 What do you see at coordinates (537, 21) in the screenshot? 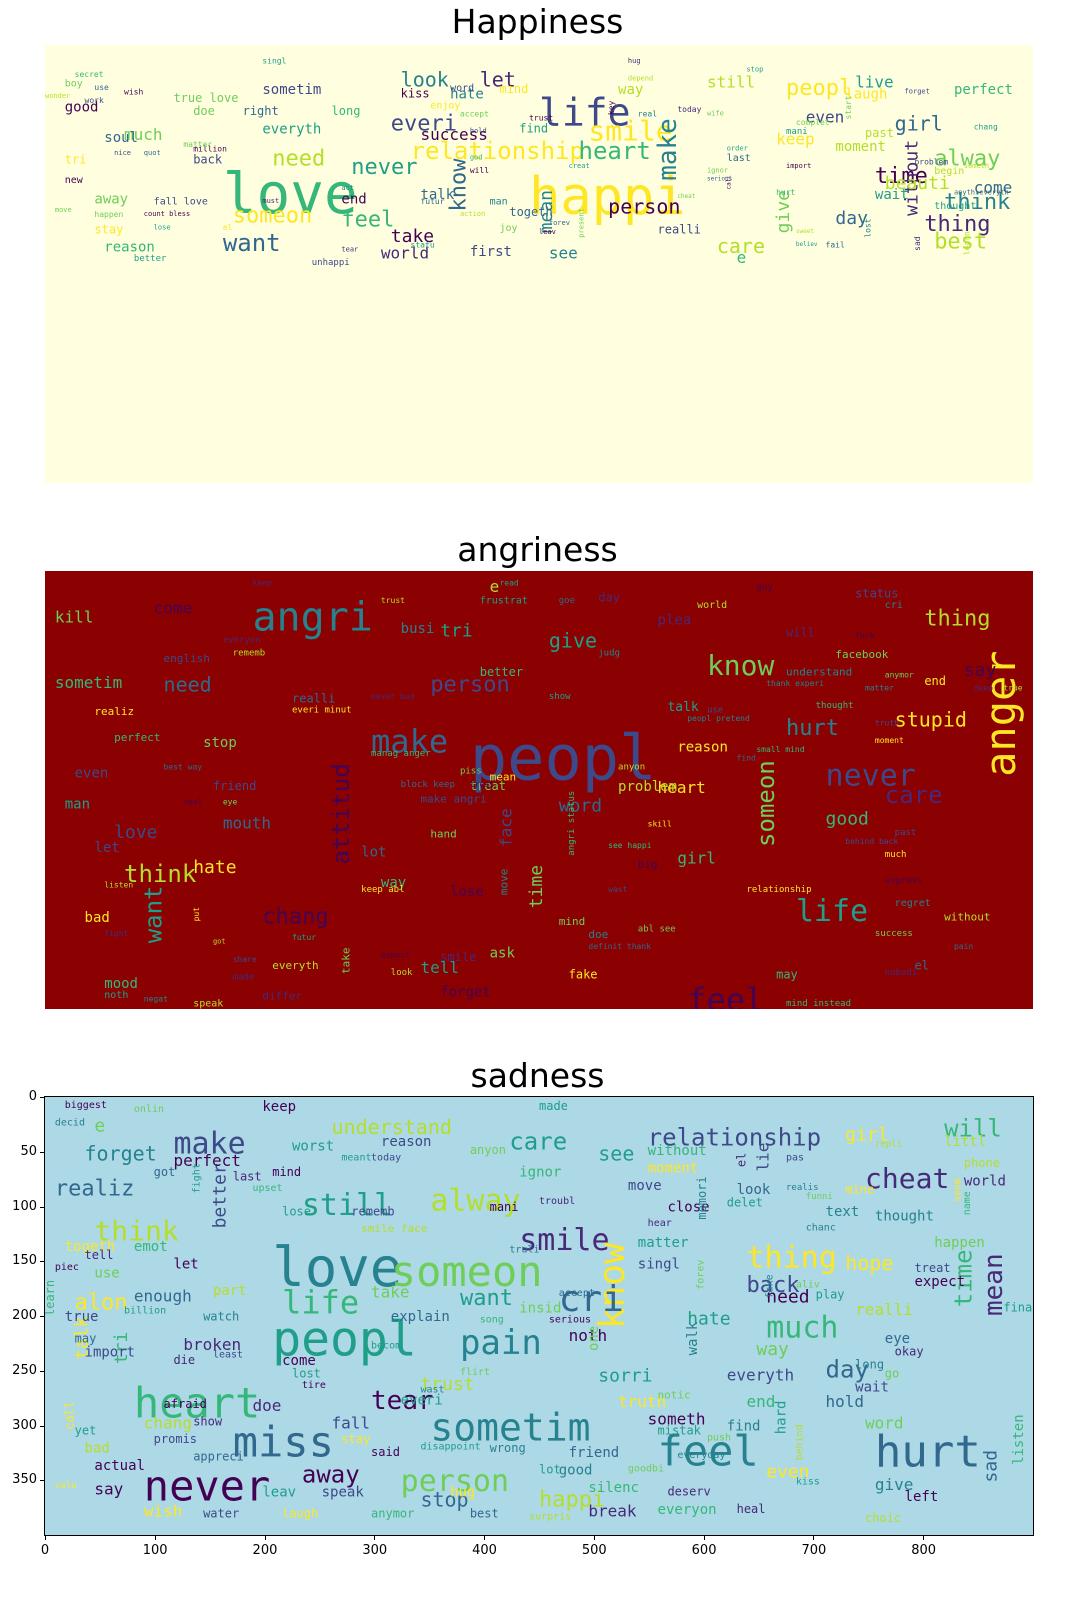
I see `chart-title-happiness: Happiness` at bounding box center [537, 21].